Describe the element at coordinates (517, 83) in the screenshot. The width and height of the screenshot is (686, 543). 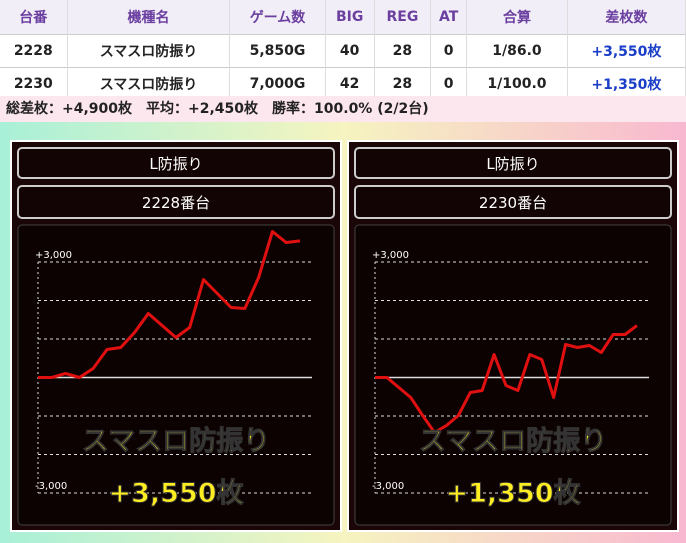
I see `cell: 1/100.0` at that location.